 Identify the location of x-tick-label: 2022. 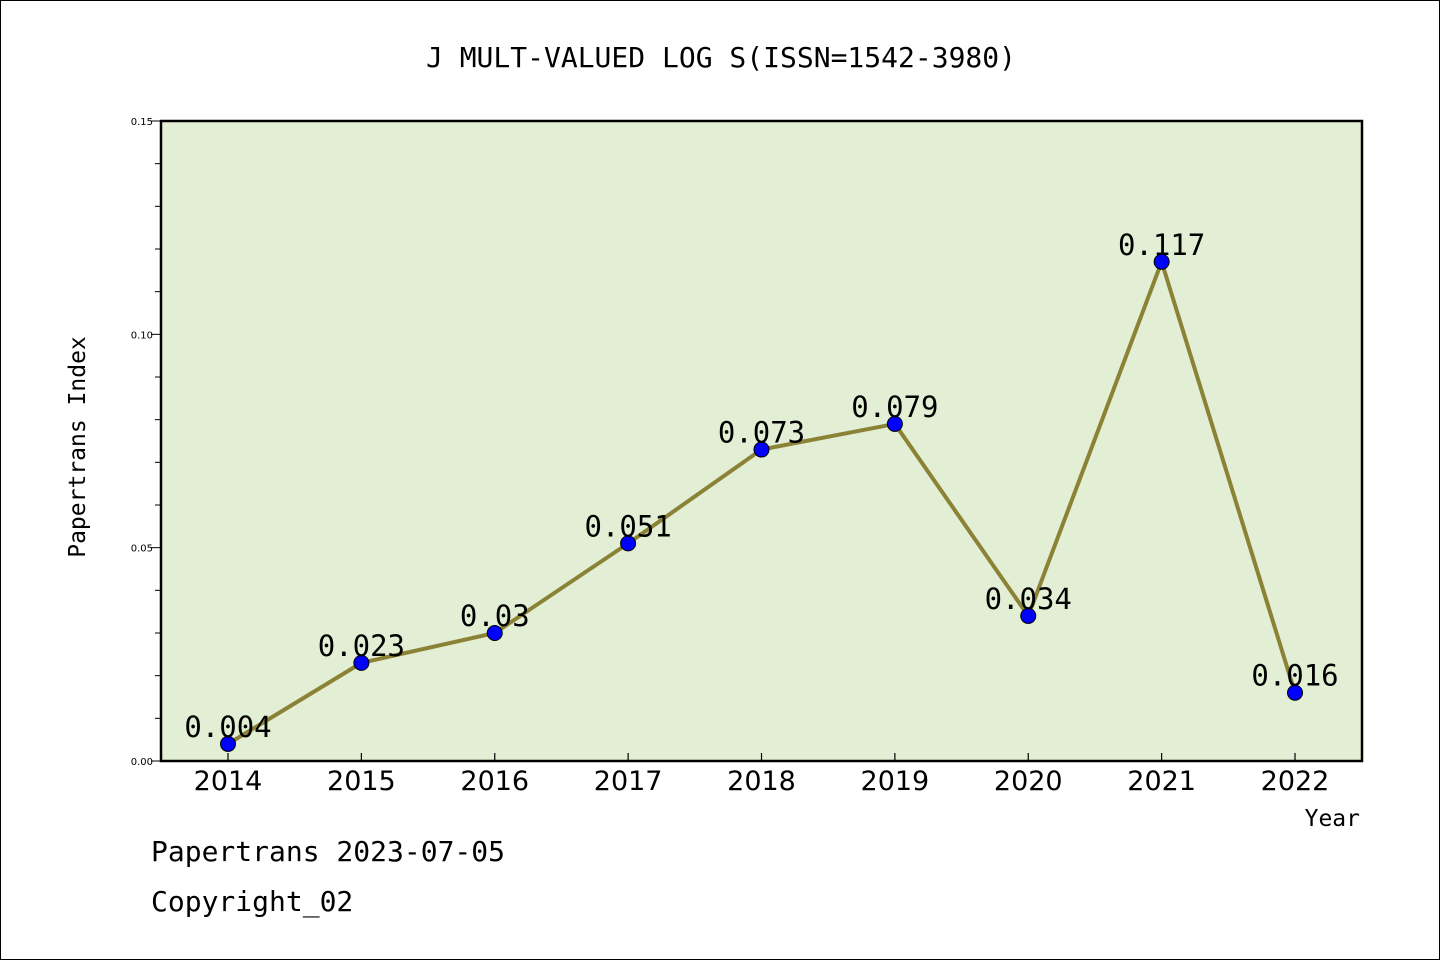
(1295, 781).